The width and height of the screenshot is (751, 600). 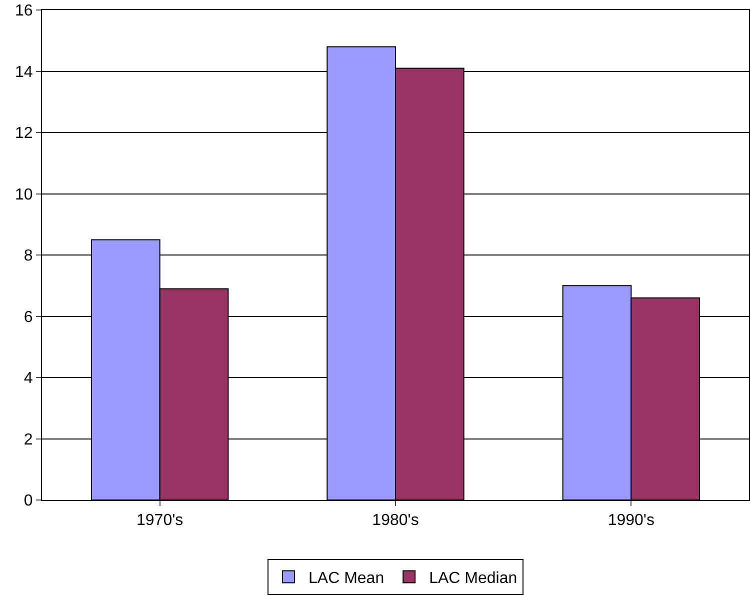 What do you see at coordinates (631, 521) in the screenshot?
I see `x-tick-label: 1990's` at bounding box center [631, 521].